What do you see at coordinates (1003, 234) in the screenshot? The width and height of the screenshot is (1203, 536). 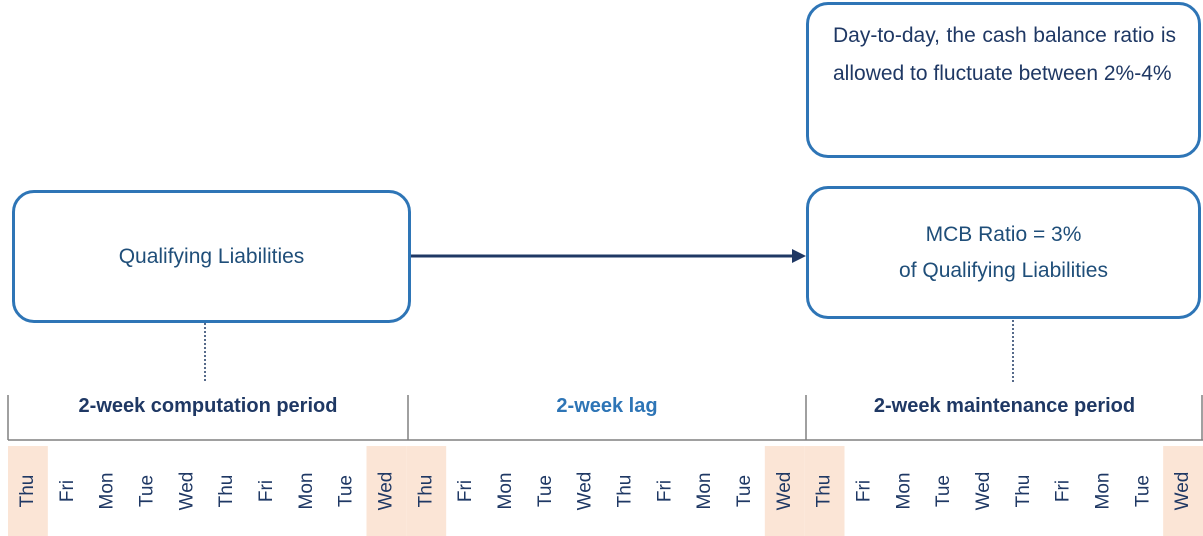 I see `box-line: MCB Ratio = 3%` at bounding box center [1003, 234].